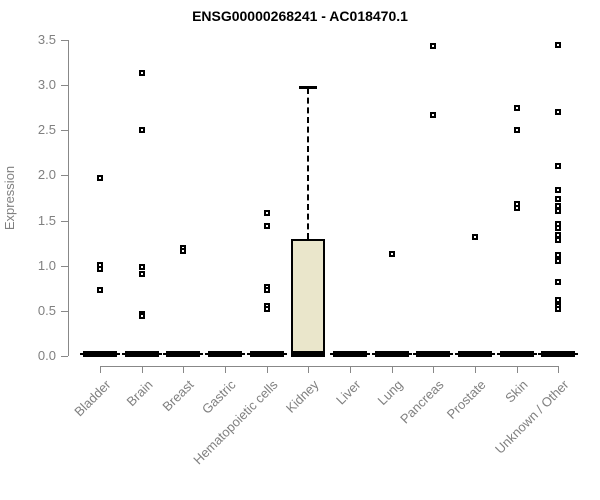 This screenshot has height=500, width=600. Describe the element at coordinates (308, 87) in the screenshot. I see `whisker-cap` at that location.